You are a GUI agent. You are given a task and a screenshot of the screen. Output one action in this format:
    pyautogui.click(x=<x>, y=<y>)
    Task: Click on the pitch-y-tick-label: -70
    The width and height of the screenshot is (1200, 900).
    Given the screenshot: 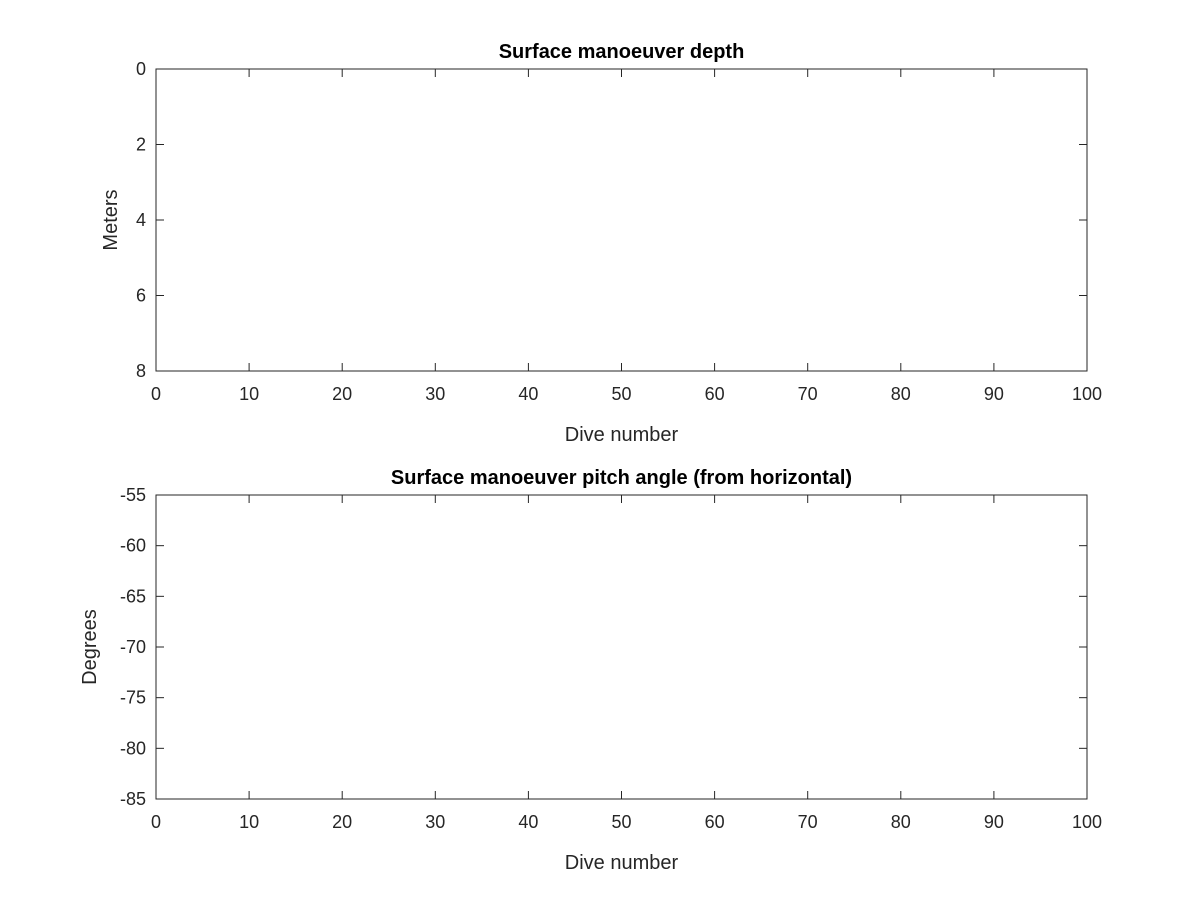 What is the action you would take?
    pyautogui.click(x=133, y=647)
    